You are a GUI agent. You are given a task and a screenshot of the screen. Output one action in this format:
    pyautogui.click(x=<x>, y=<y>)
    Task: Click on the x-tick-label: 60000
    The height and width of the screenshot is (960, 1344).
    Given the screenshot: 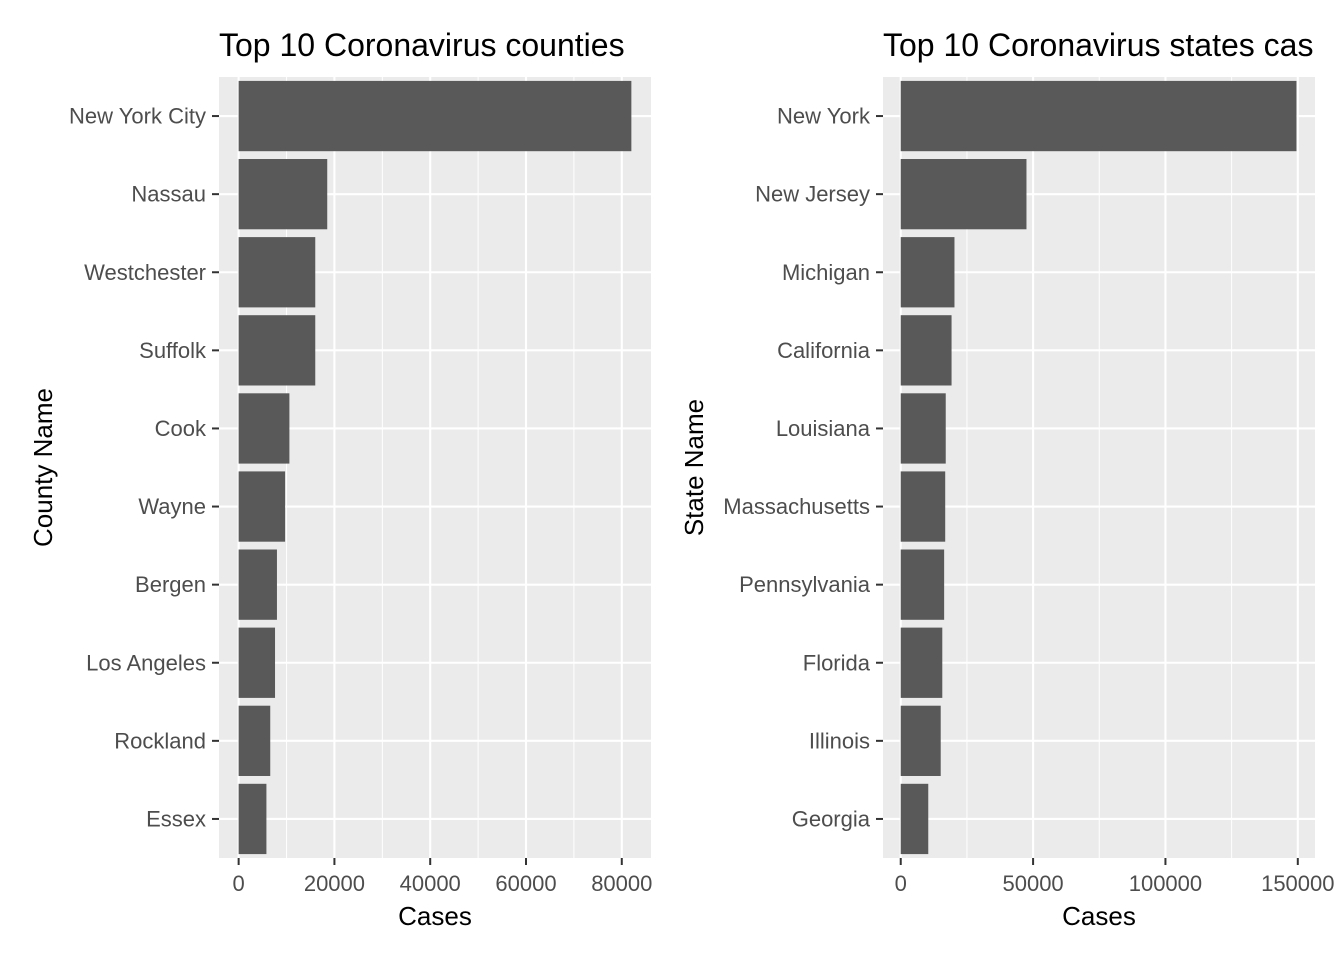 What is the action you would take?
    pyautogui.click(x=525, y=883)
    